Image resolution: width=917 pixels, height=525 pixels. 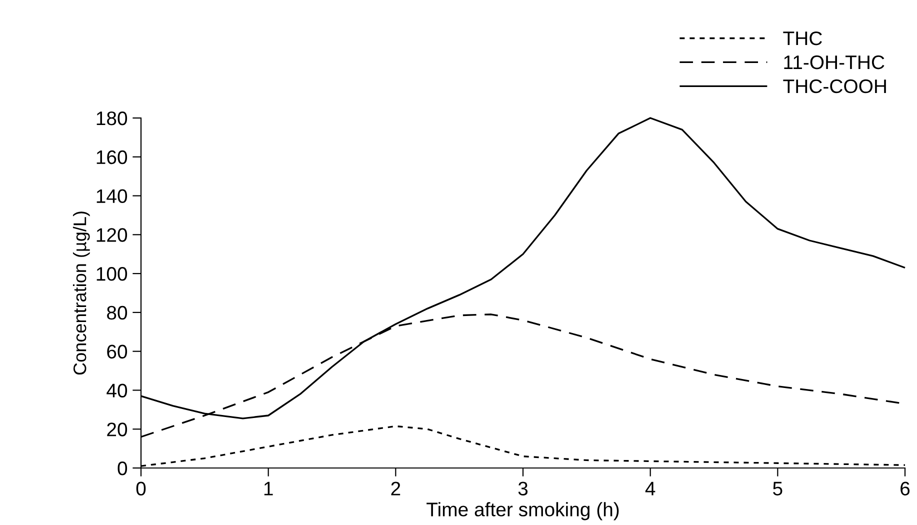 What do you see at coordinates (117, 391) in the screenshot?
I see `y-tick-label: 40` at bounding box center [117, 391].